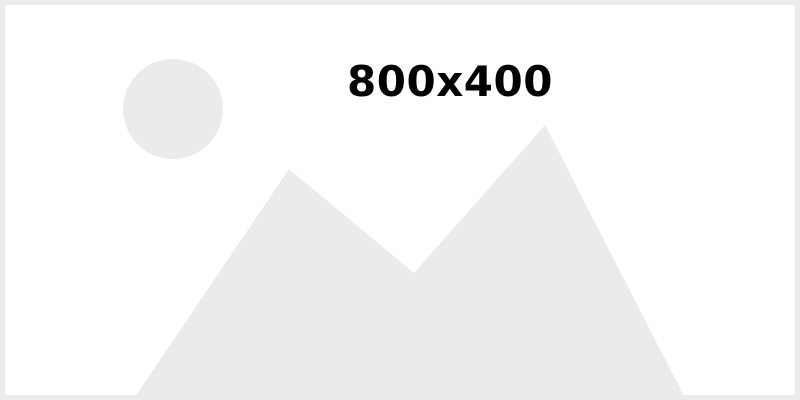 This screenshot has width=800, height=400. What do you see at coordinates (450, 81) in the screenshot?
I see `dimension-label: 800x400` at bounding box center [450, 81].